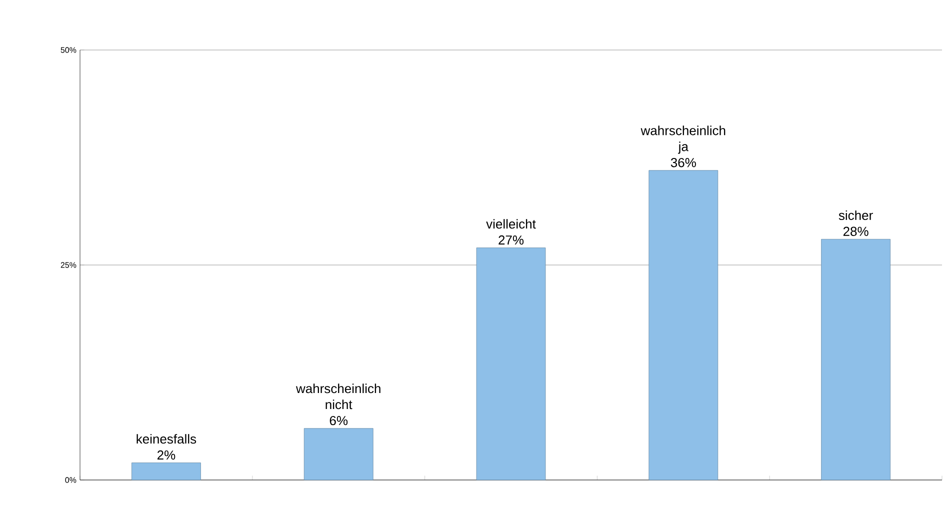 The width and height of the screenshot is (948, 506). What do you see at coordinates (511, 240) in the screenshot?
I see `data-label: 27%` at bounding box center [511, 240].